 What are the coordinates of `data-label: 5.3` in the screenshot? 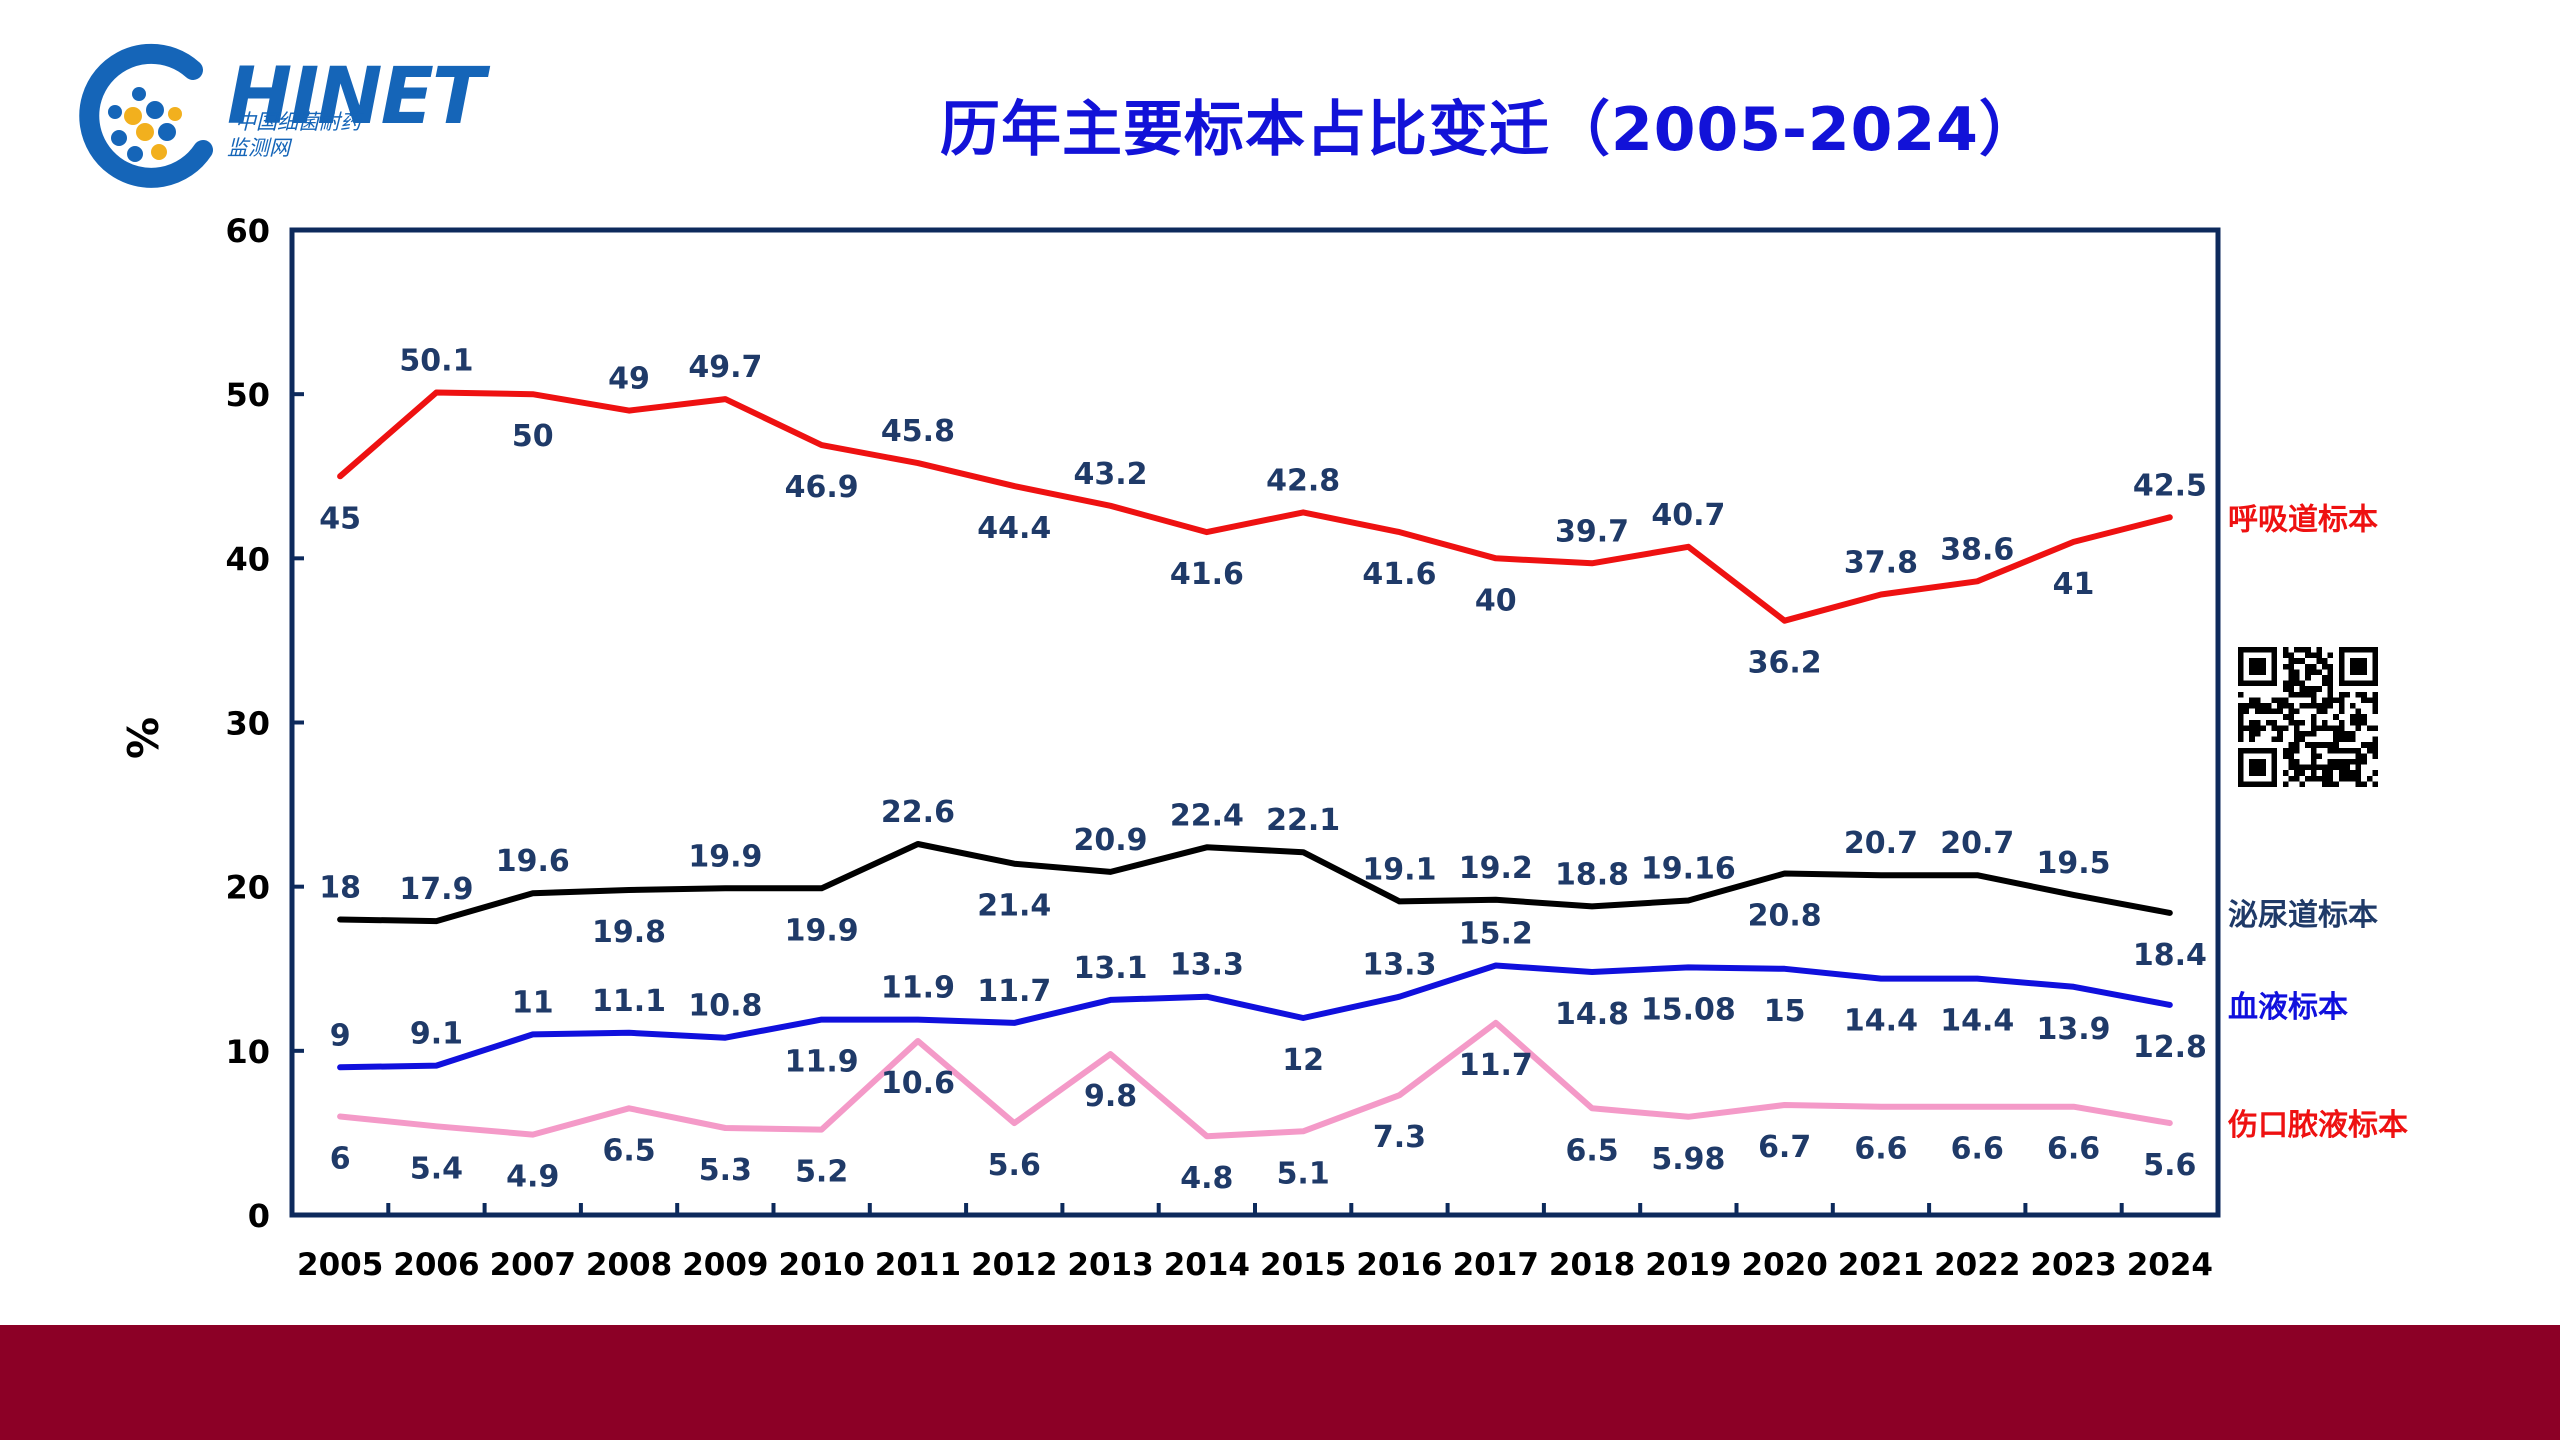 It's located at (725, 1170).